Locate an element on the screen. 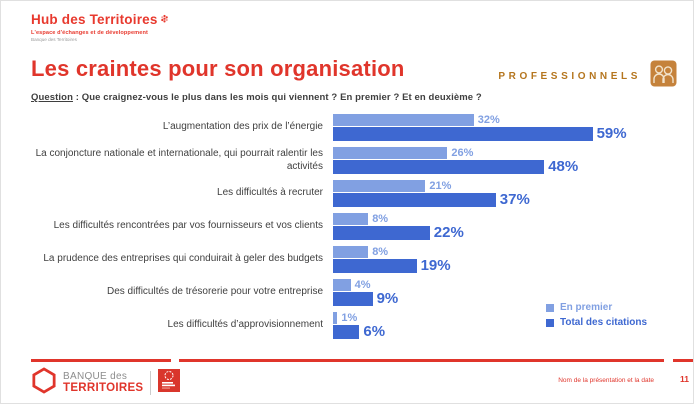 The height and width of the screenshot is (404, 694). bar-group: 32% 59% is located at coordinates (480, 127).